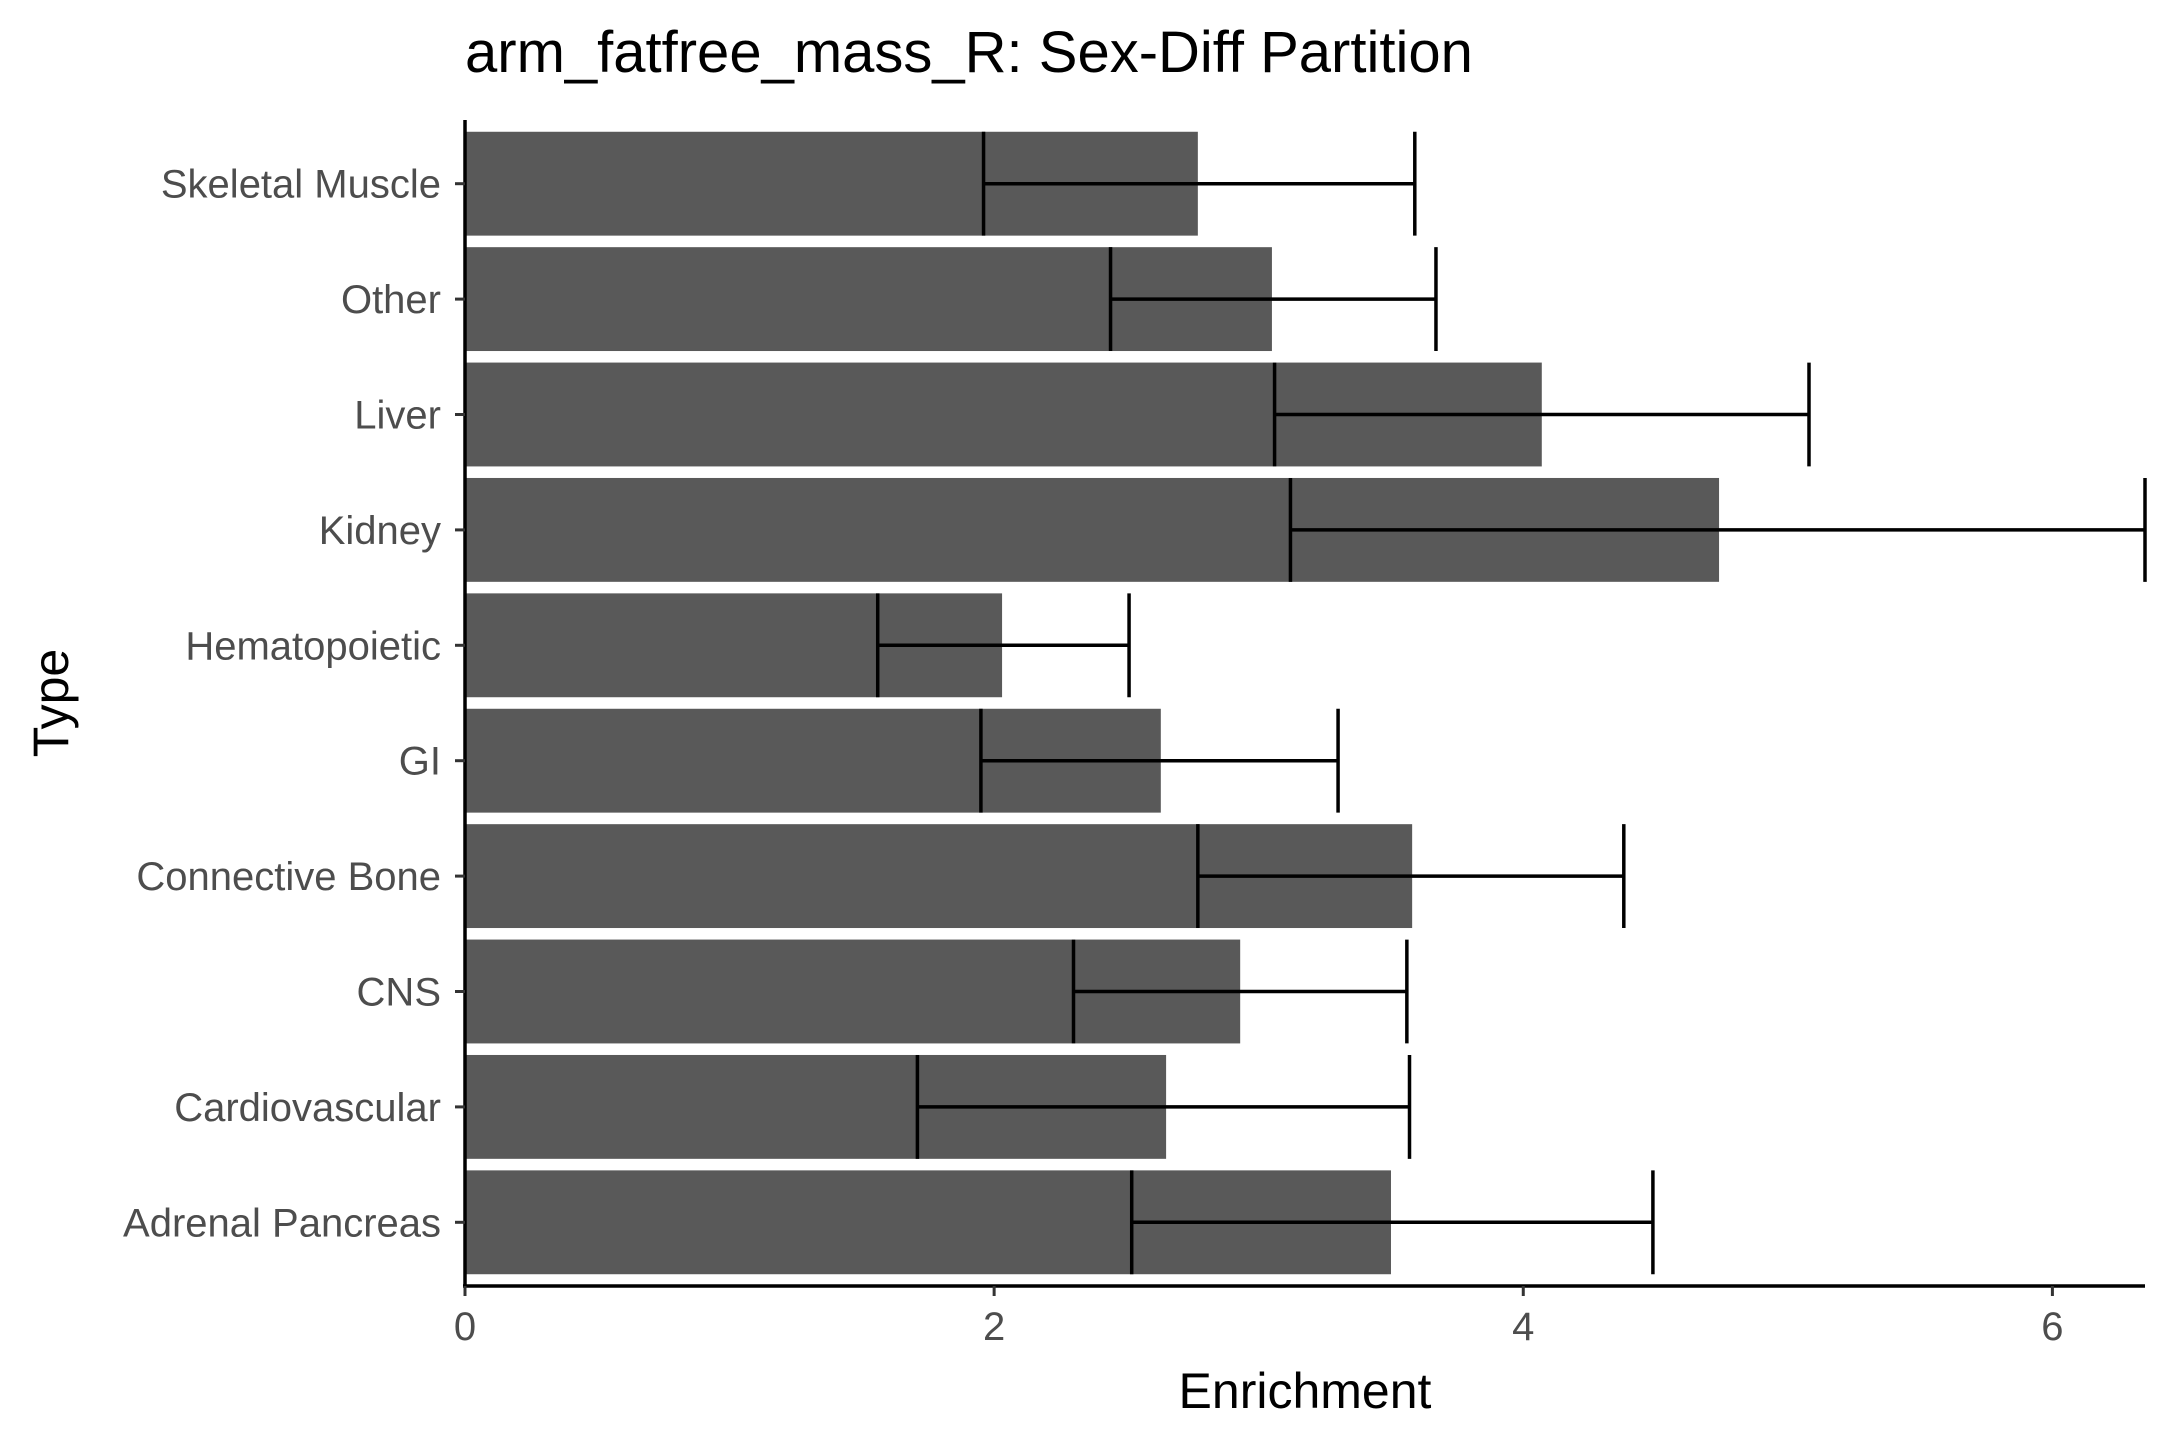 This screenshot has height=1440, width=2160. What do you see at coordinates (301, 185) in the screenshot?
I see `y-tick-label-skeletal-muscle: Skeletal Muscle` at bounding box center [301, 185].